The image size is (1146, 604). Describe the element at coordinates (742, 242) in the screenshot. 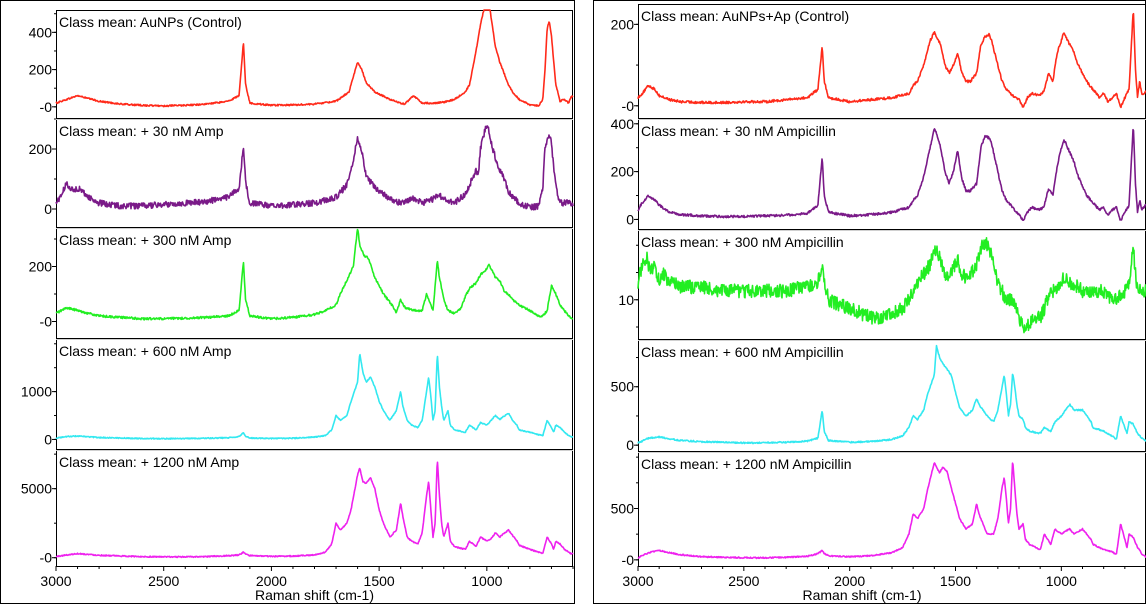

I see `panel-title: Class mean: + 300 nM Ampicillin` at that location.